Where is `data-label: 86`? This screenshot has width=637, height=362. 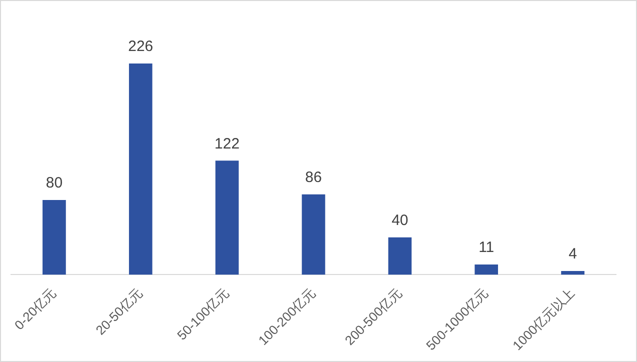 data-label: 86 is located at coordinates (313, 177).